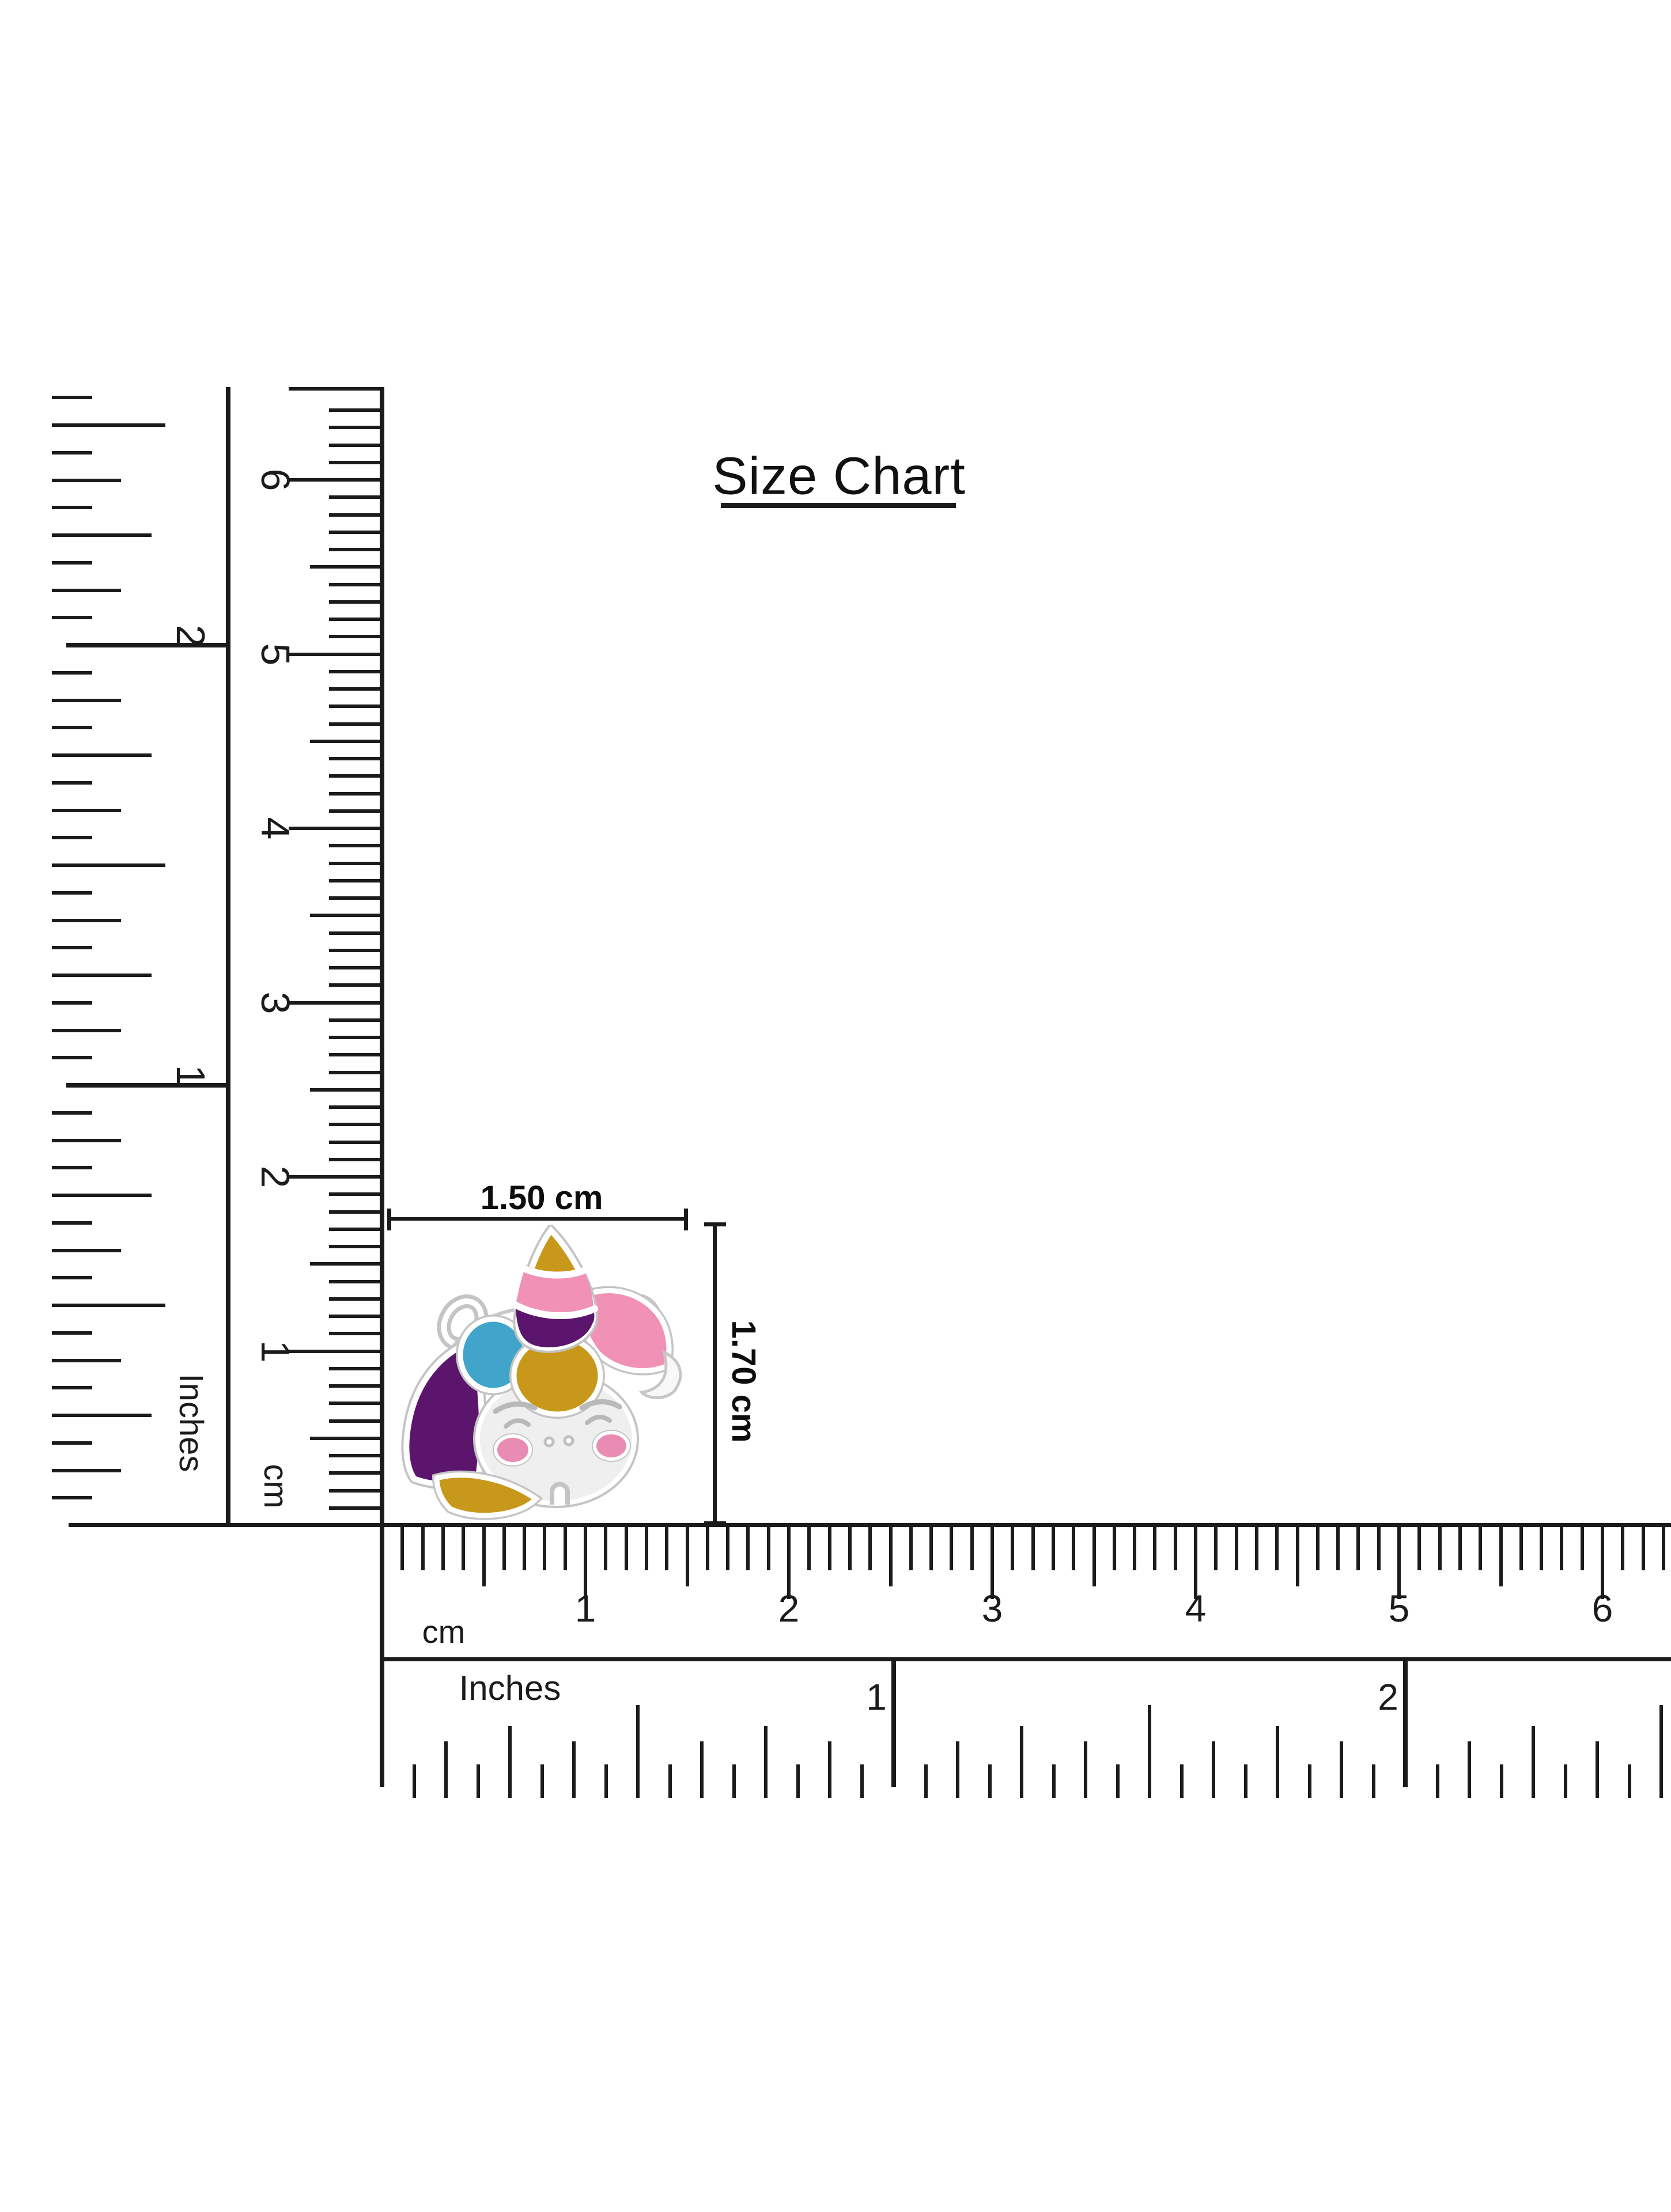 The image size is (1671, 2212). I want to click on title-underline, so click(839, 505).